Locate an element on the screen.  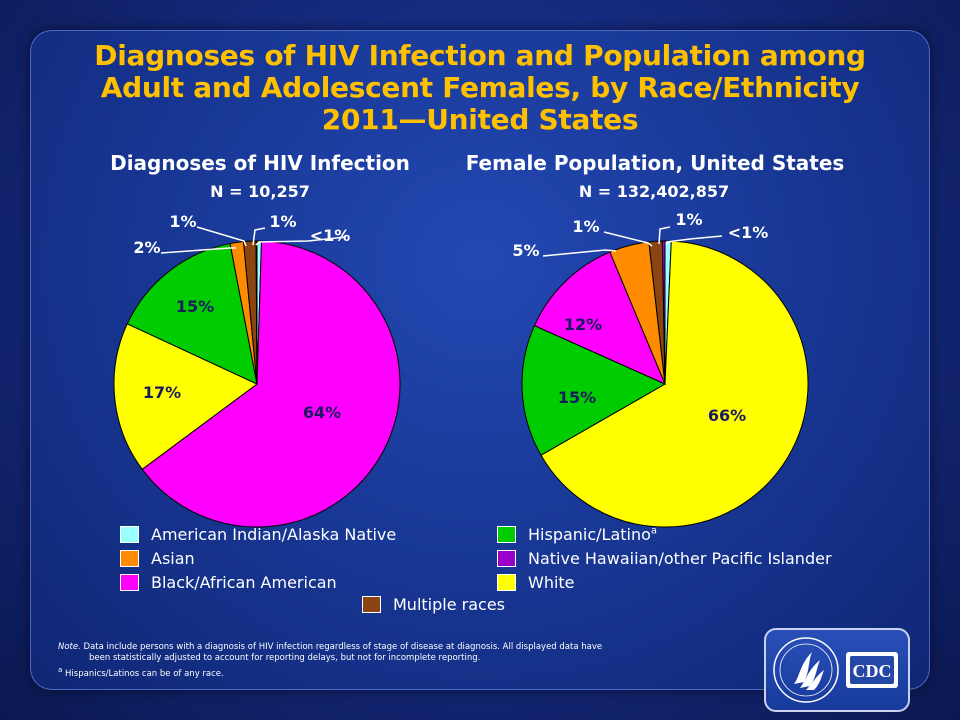
legend-item-black: Black/African American is located at coordinates (228, 582).